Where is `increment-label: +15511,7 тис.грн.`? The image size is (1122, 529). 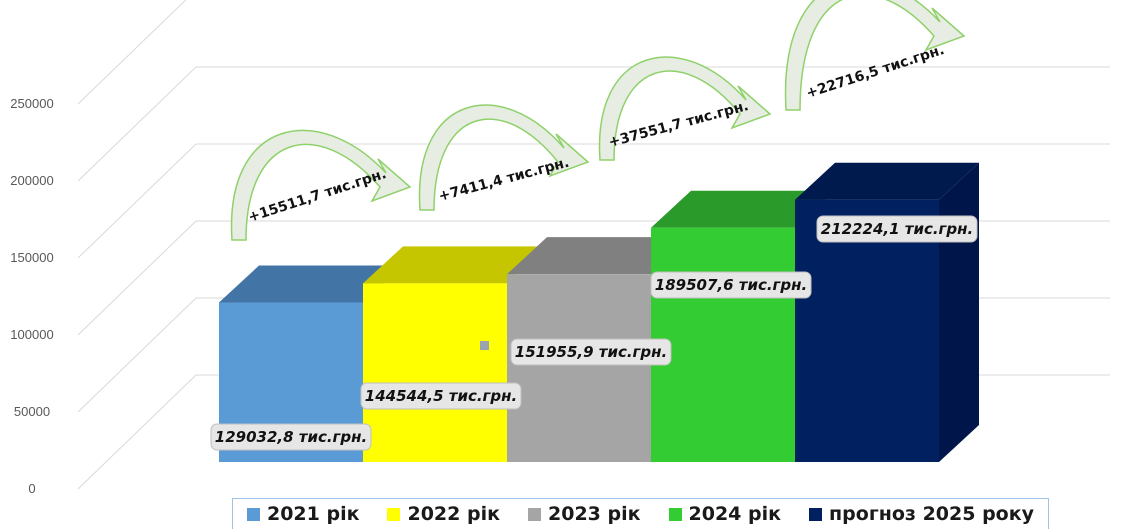 increment-label: +15511,7 тис.грн. is located at coordinates (317, 196).